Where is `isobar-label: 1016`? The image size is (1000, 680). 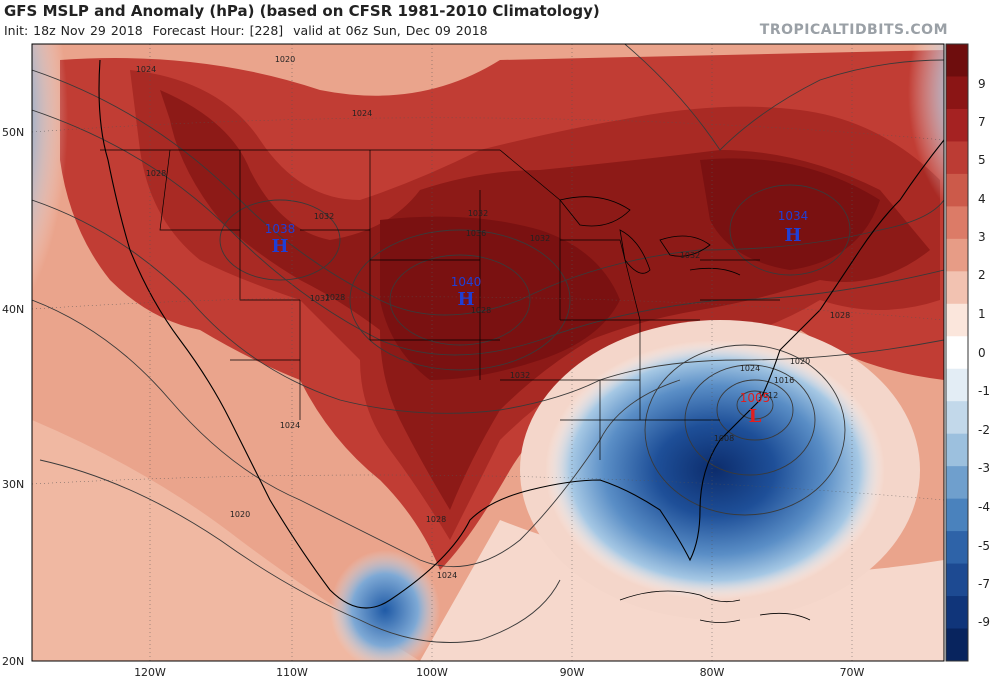
isobar-label: 1016 is located at coordinates (784, 380).